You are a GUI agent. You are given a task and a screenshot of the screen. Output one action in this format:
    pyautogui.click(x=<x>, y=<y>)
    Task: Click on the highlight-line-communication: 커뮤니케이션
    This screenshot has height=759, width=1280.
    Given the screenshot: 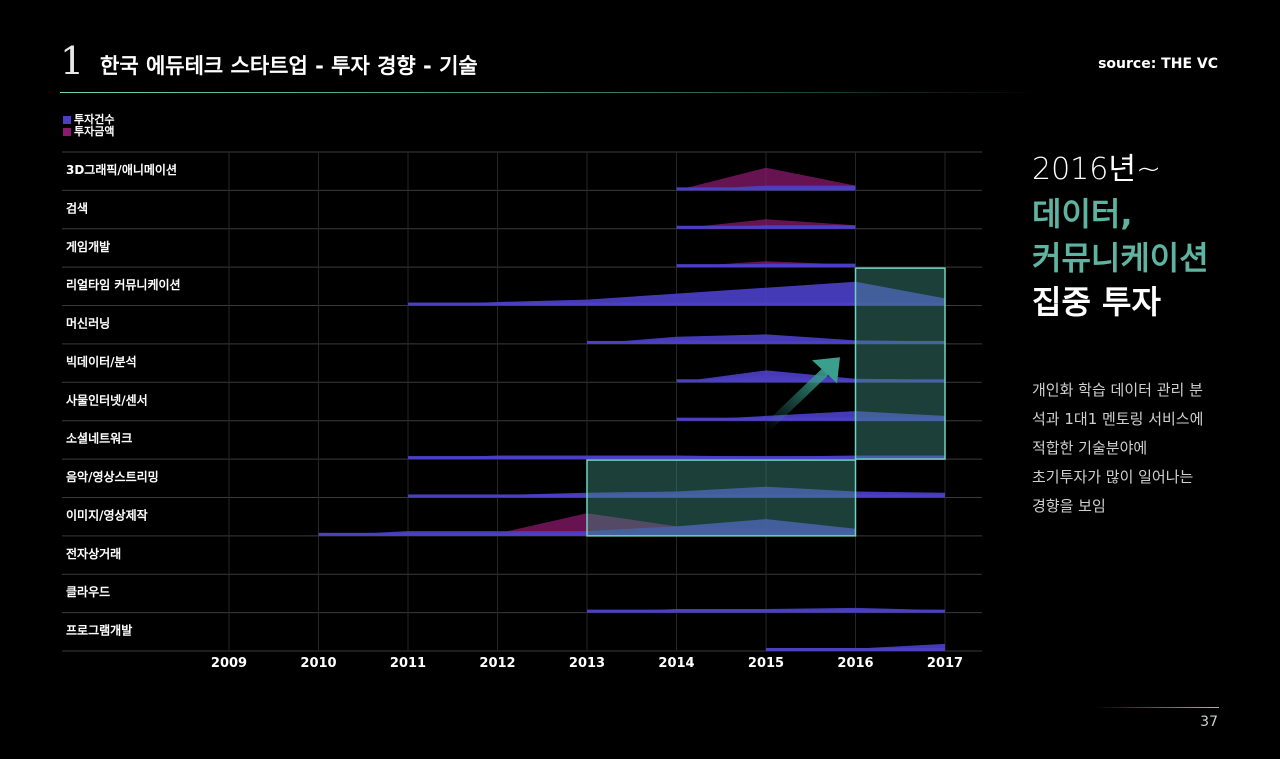 What is the action you would take?
    pyautogui.click(x=1120, y=258)
    